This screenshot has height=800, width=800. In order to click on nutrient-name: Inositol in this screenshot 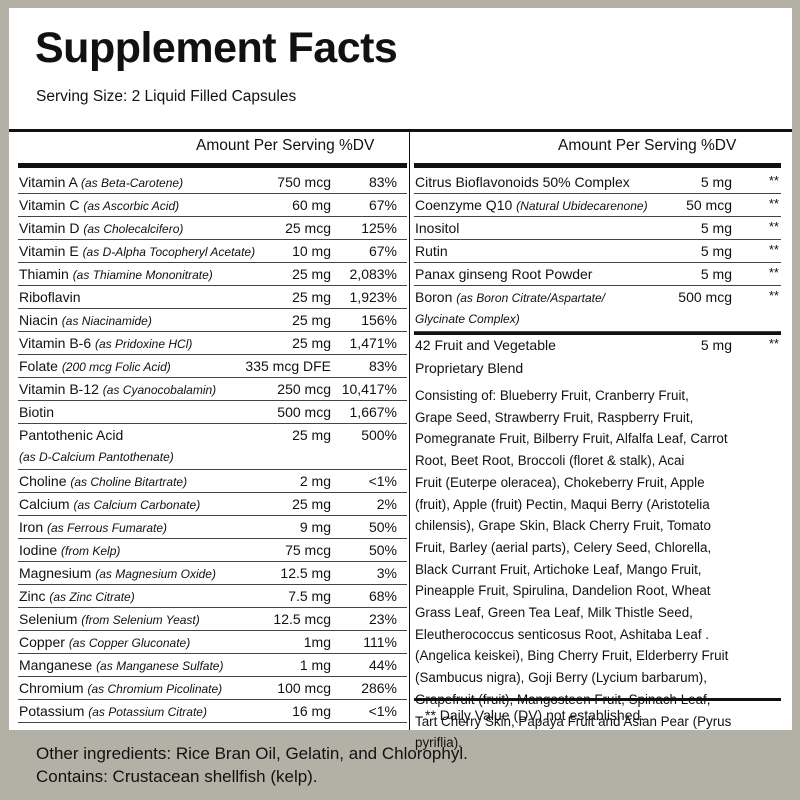, I will do `click(437, 228)`.